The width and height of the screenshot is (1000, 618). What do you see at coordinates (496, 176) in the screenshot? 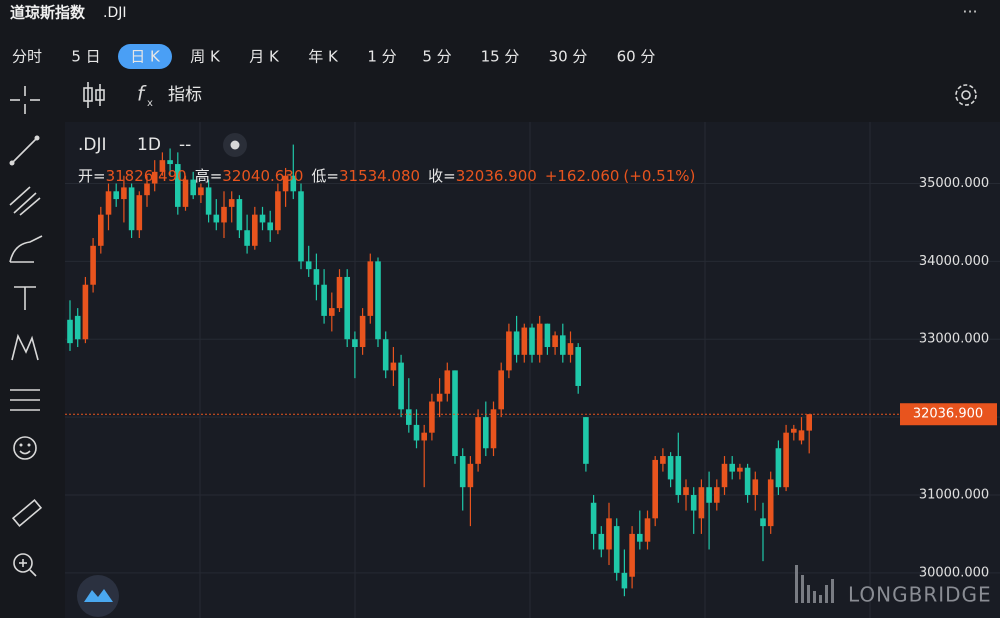
I see `info-value: 32036.900` at bounding box center [496, 176].